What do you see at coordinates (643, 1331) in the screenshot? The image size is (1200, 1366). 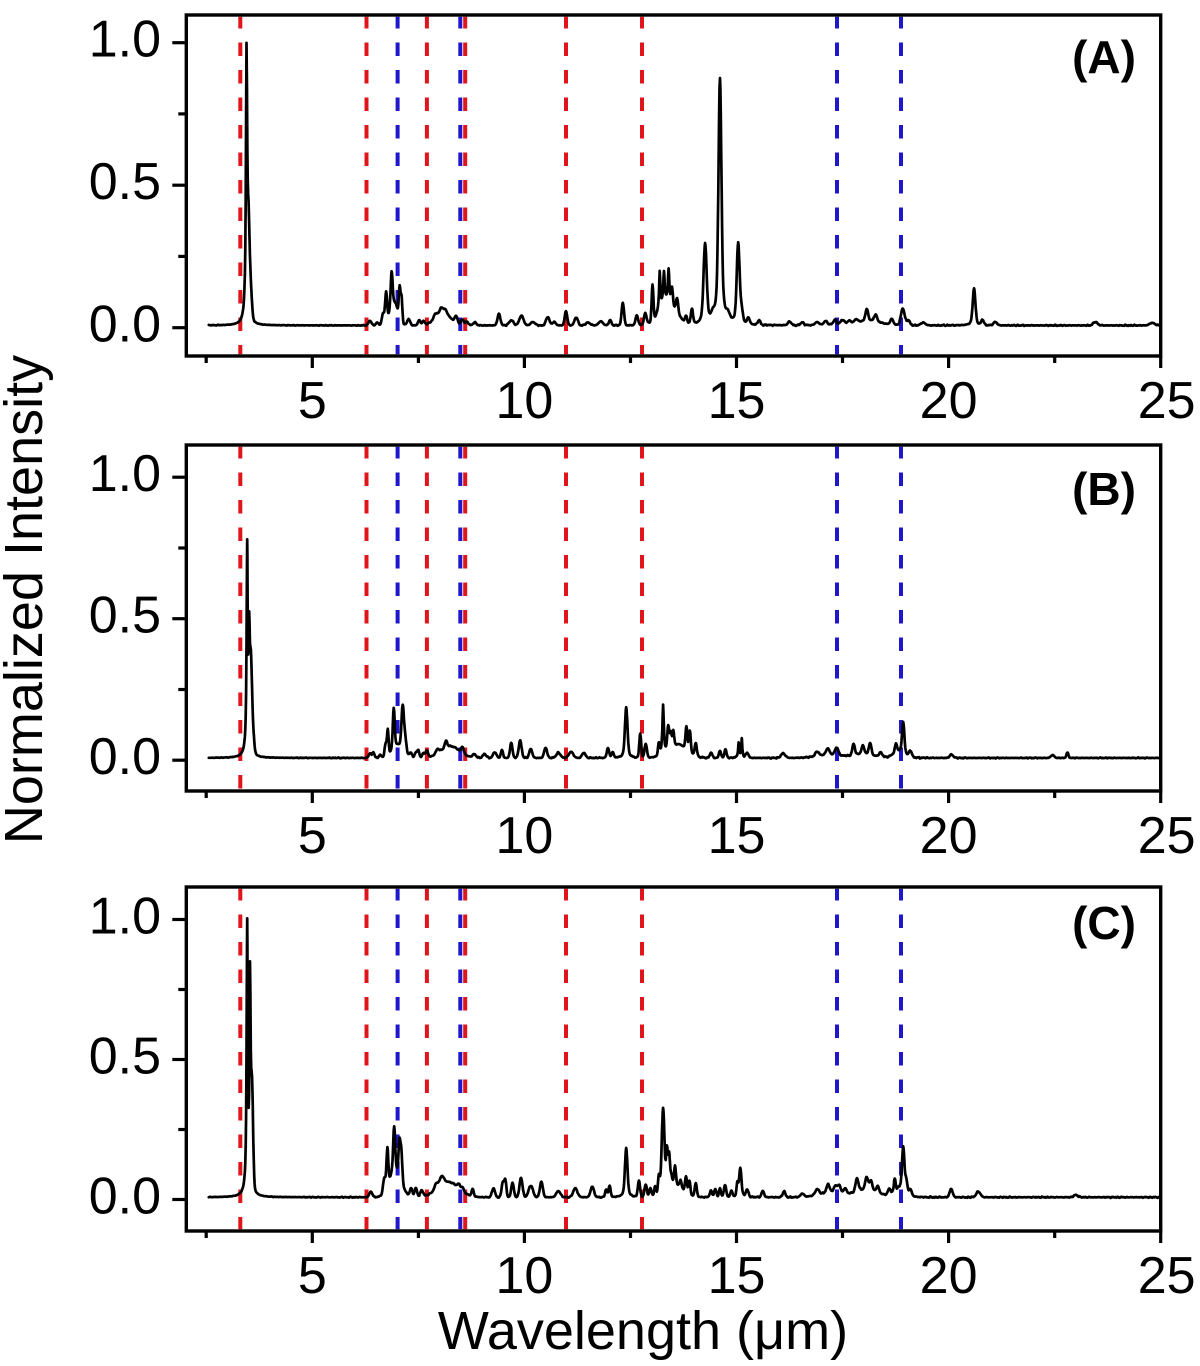 I see `svg-text: Wavelength (μm)` at bounding box center [643, 1331].